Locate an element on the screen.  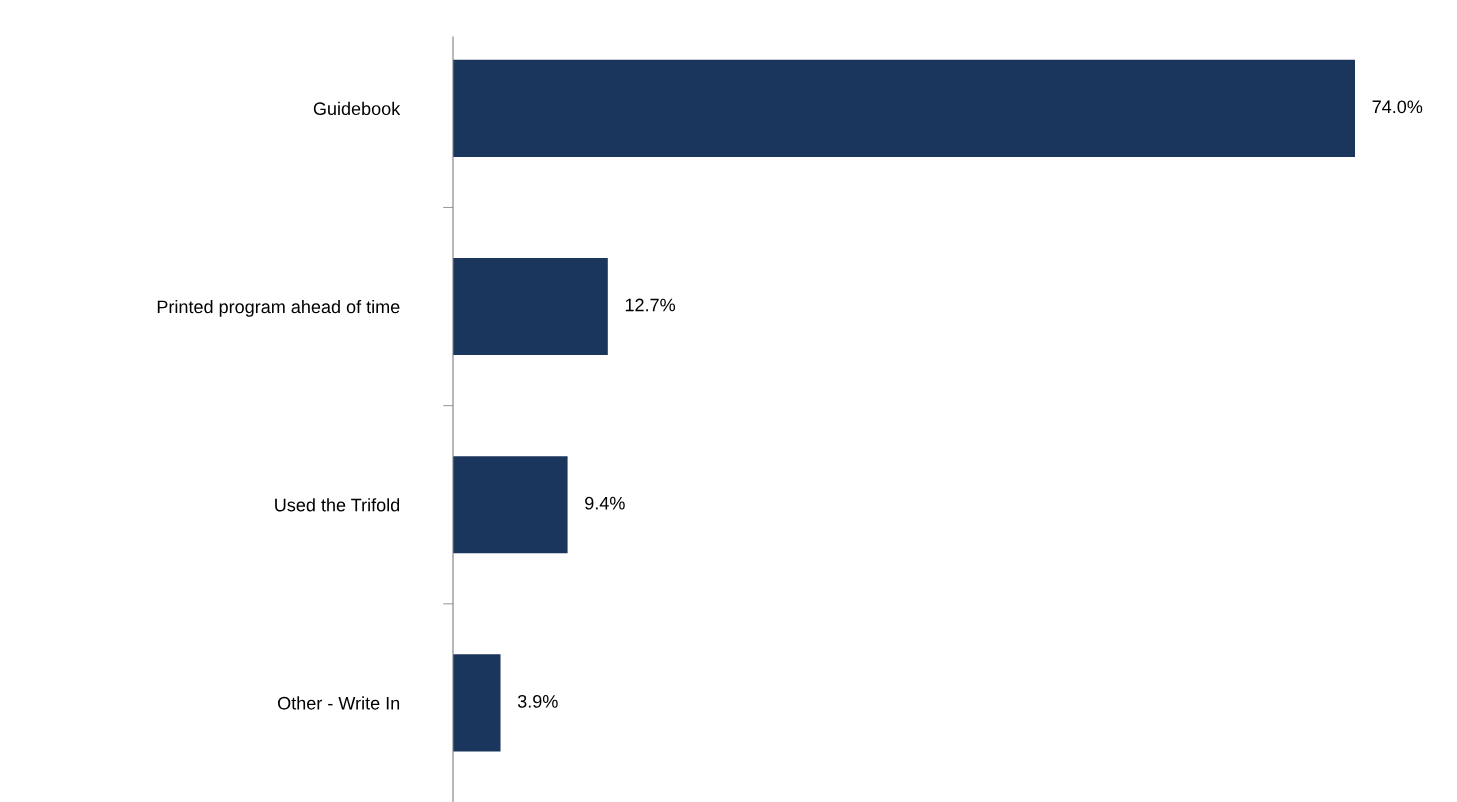
data-label: 9.4% is located at coordinates (605, 503).